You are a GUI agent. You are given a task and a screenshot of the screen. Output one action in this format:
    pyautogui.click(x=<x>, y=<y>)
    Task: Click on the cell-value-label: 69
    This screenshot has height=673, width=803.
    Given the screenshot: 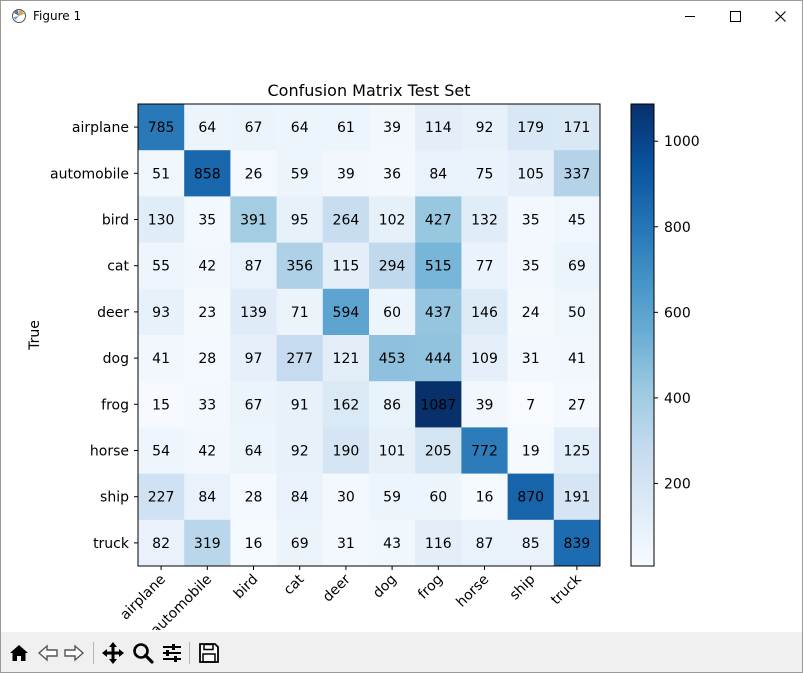 What is the action you would take?
    pyautogui.click(x=300, y=544)
    